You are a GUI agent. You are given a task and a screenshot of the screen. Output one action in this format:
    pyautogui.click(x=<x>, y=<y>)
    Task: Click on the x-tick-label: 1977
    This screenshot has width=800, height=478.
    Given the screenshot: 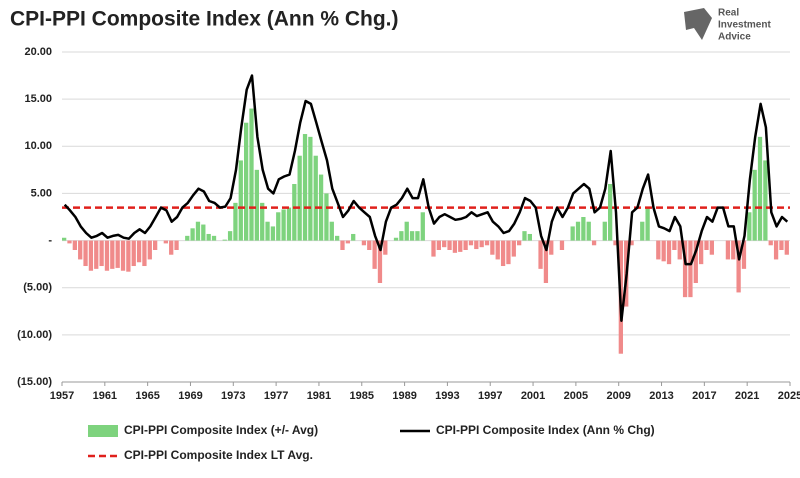 What is the action you would take?
    pyautogui.click(x=276, y=396)
    